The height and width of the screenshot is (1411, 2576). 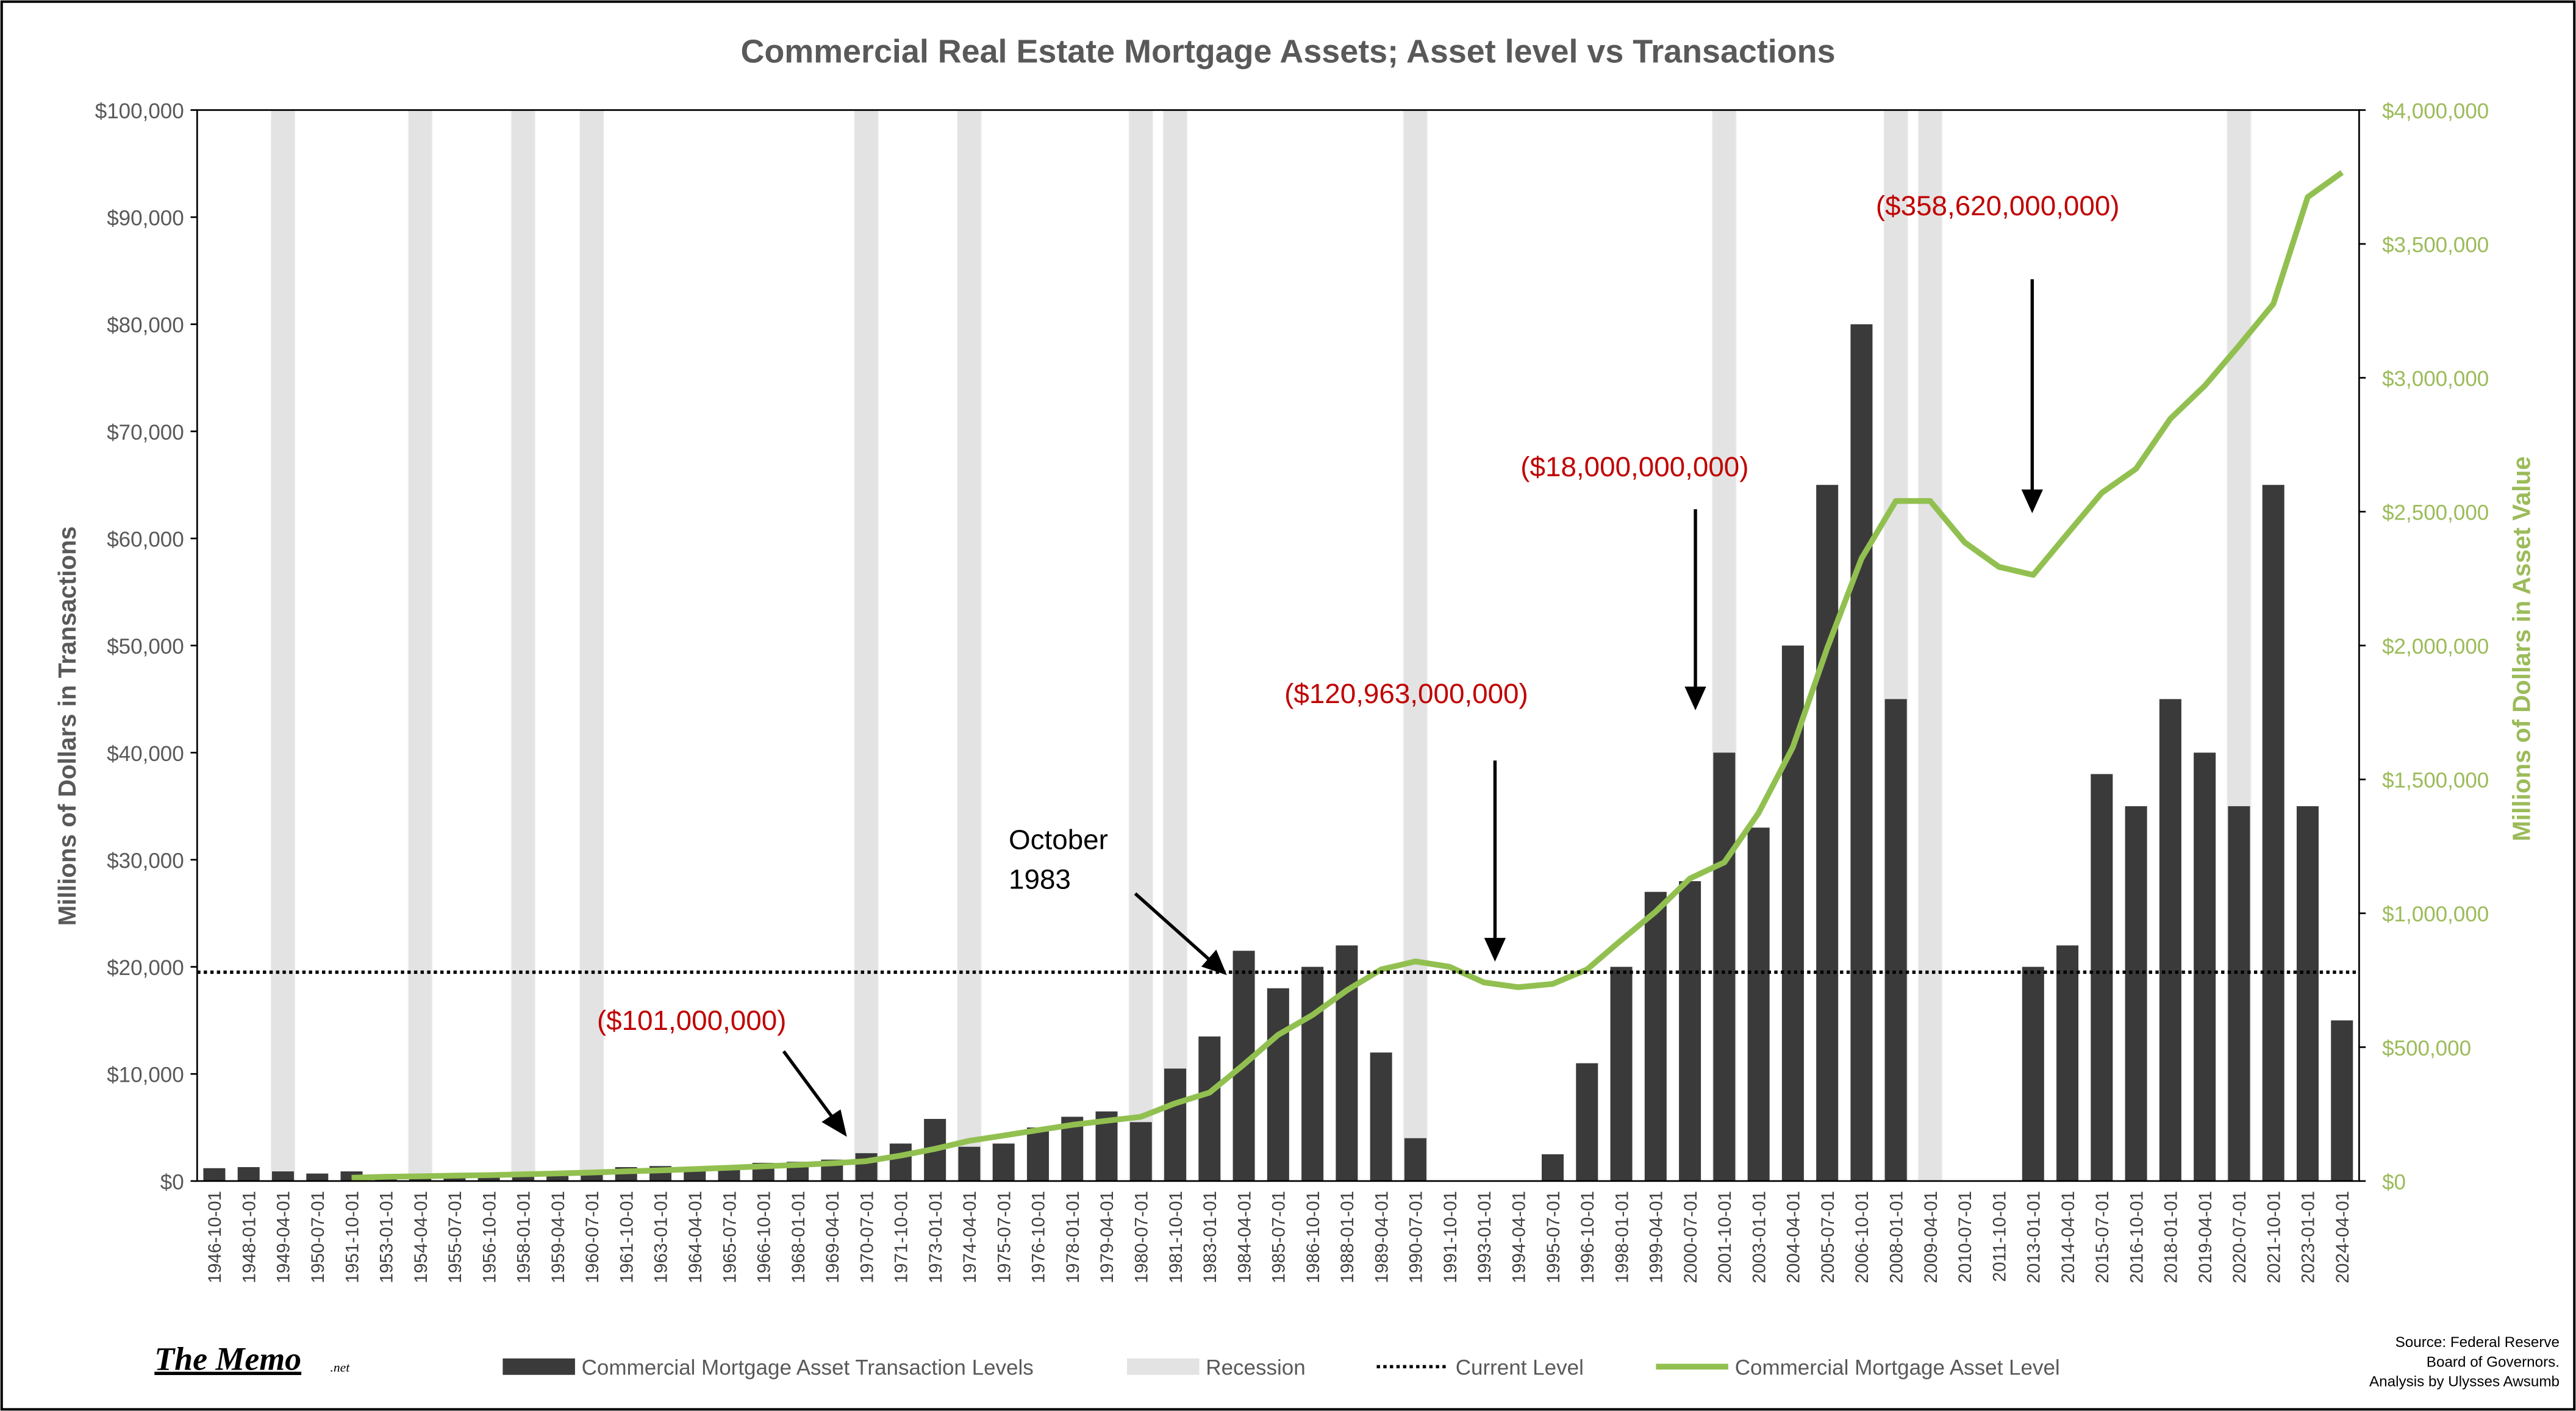 What do you see at coordinates (284, 1237) in the screenshot?
I see `x-tick-label: 1949-04-01` at bounding box center [284, 1237].